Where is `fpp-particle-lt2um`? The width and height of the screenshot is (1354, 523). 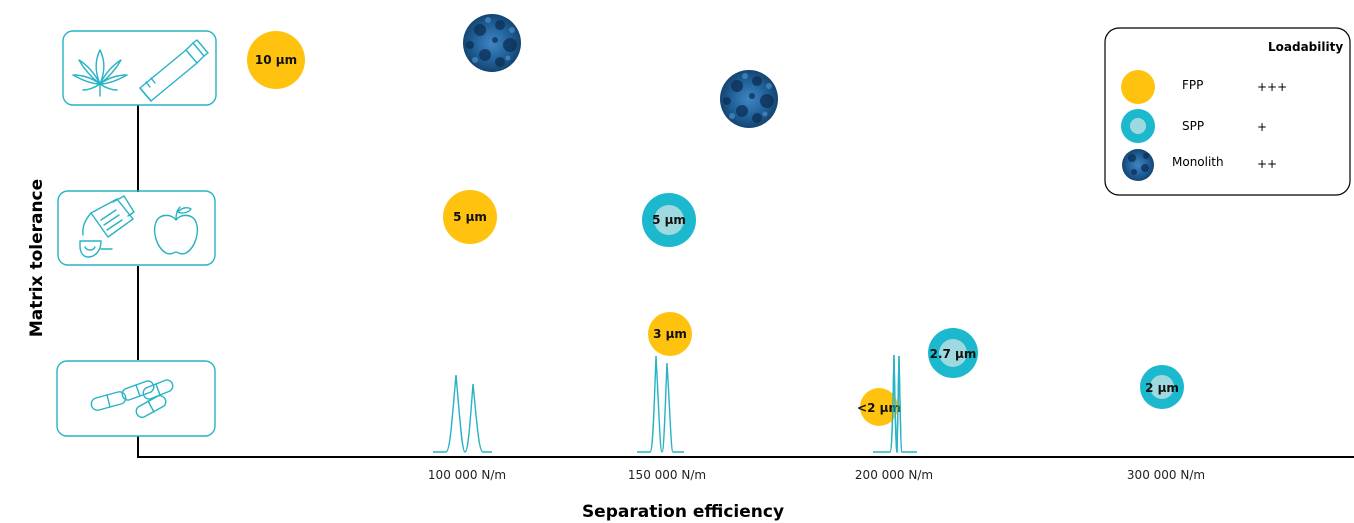 fpp-particle-lt2um is located at coordinates (879, 407).